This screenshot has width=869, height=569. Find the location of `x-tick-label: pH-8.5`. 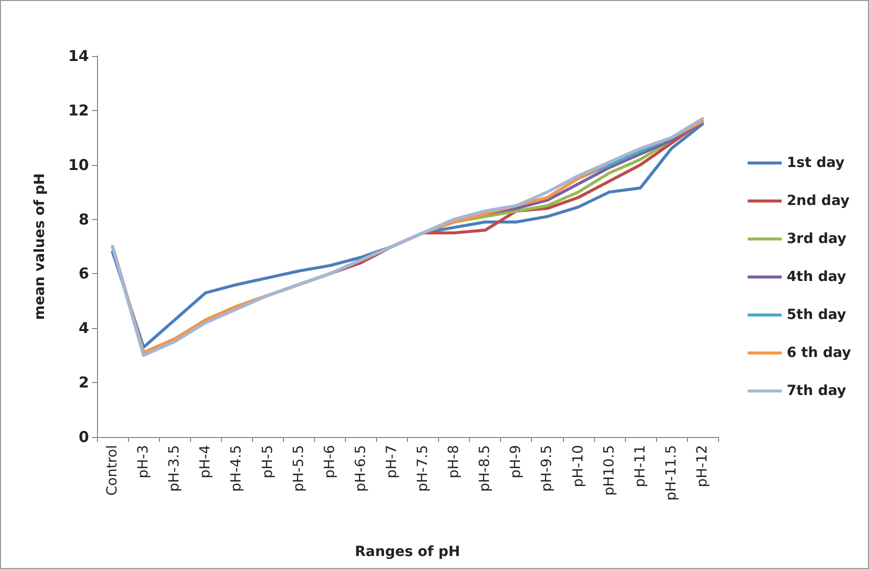

x-tick-label: pH-8.5 is located at coordinates (485, 468).